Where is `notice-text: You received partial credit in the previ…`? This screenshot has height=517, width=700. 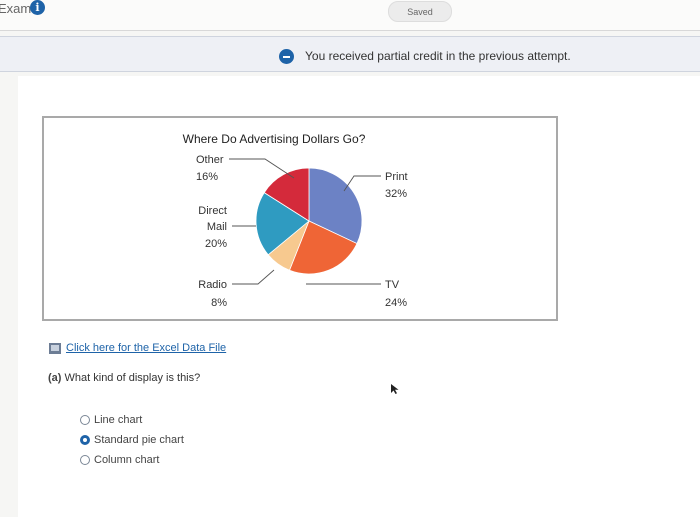
notice-text: You received partial credit in the previ… is located at coordinates (438, 56).